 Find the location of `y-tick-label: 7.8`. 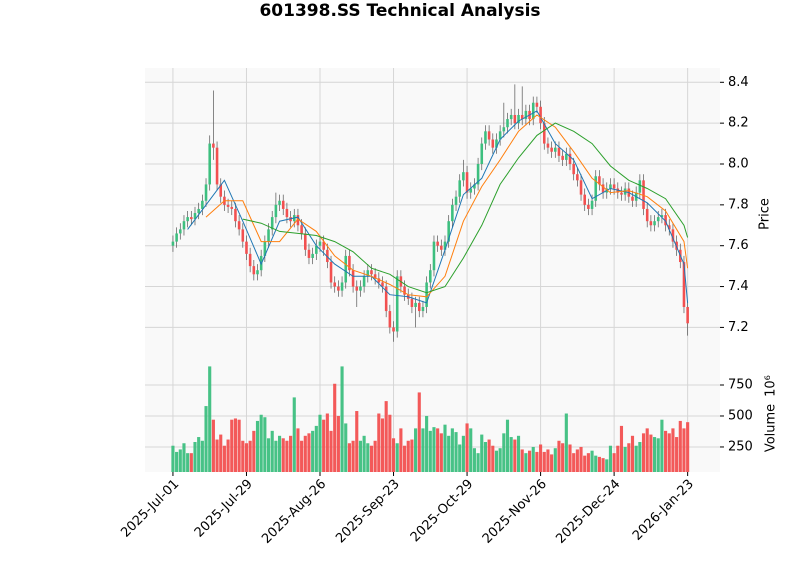

y-tick-label: 7.8 is located at coordinates (738, 204).